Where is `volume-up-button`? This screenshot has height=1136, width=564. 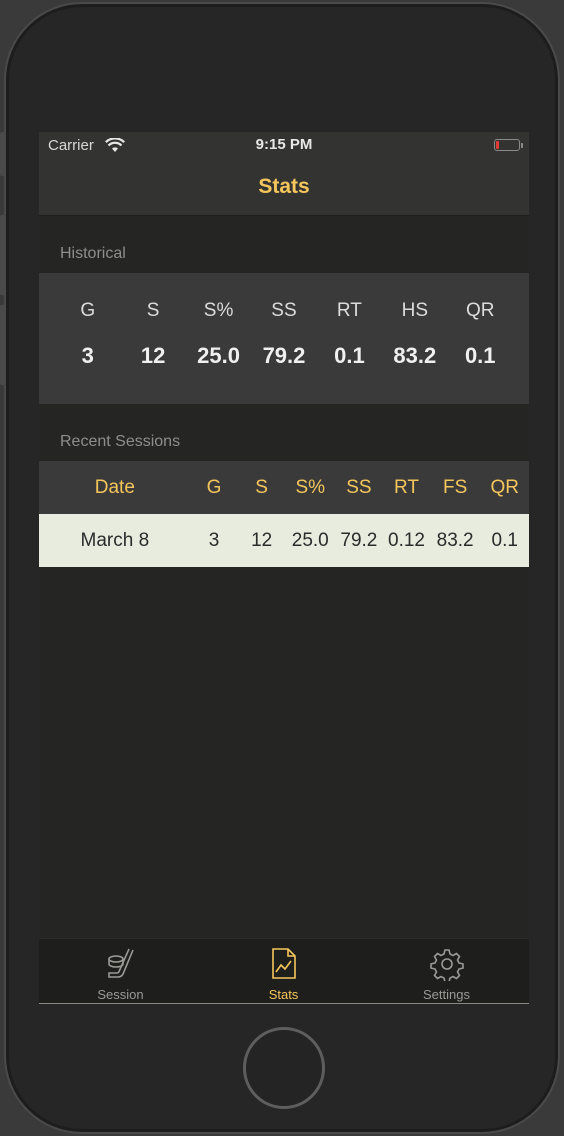 volume-up-button is located at coordinates (3, 255).